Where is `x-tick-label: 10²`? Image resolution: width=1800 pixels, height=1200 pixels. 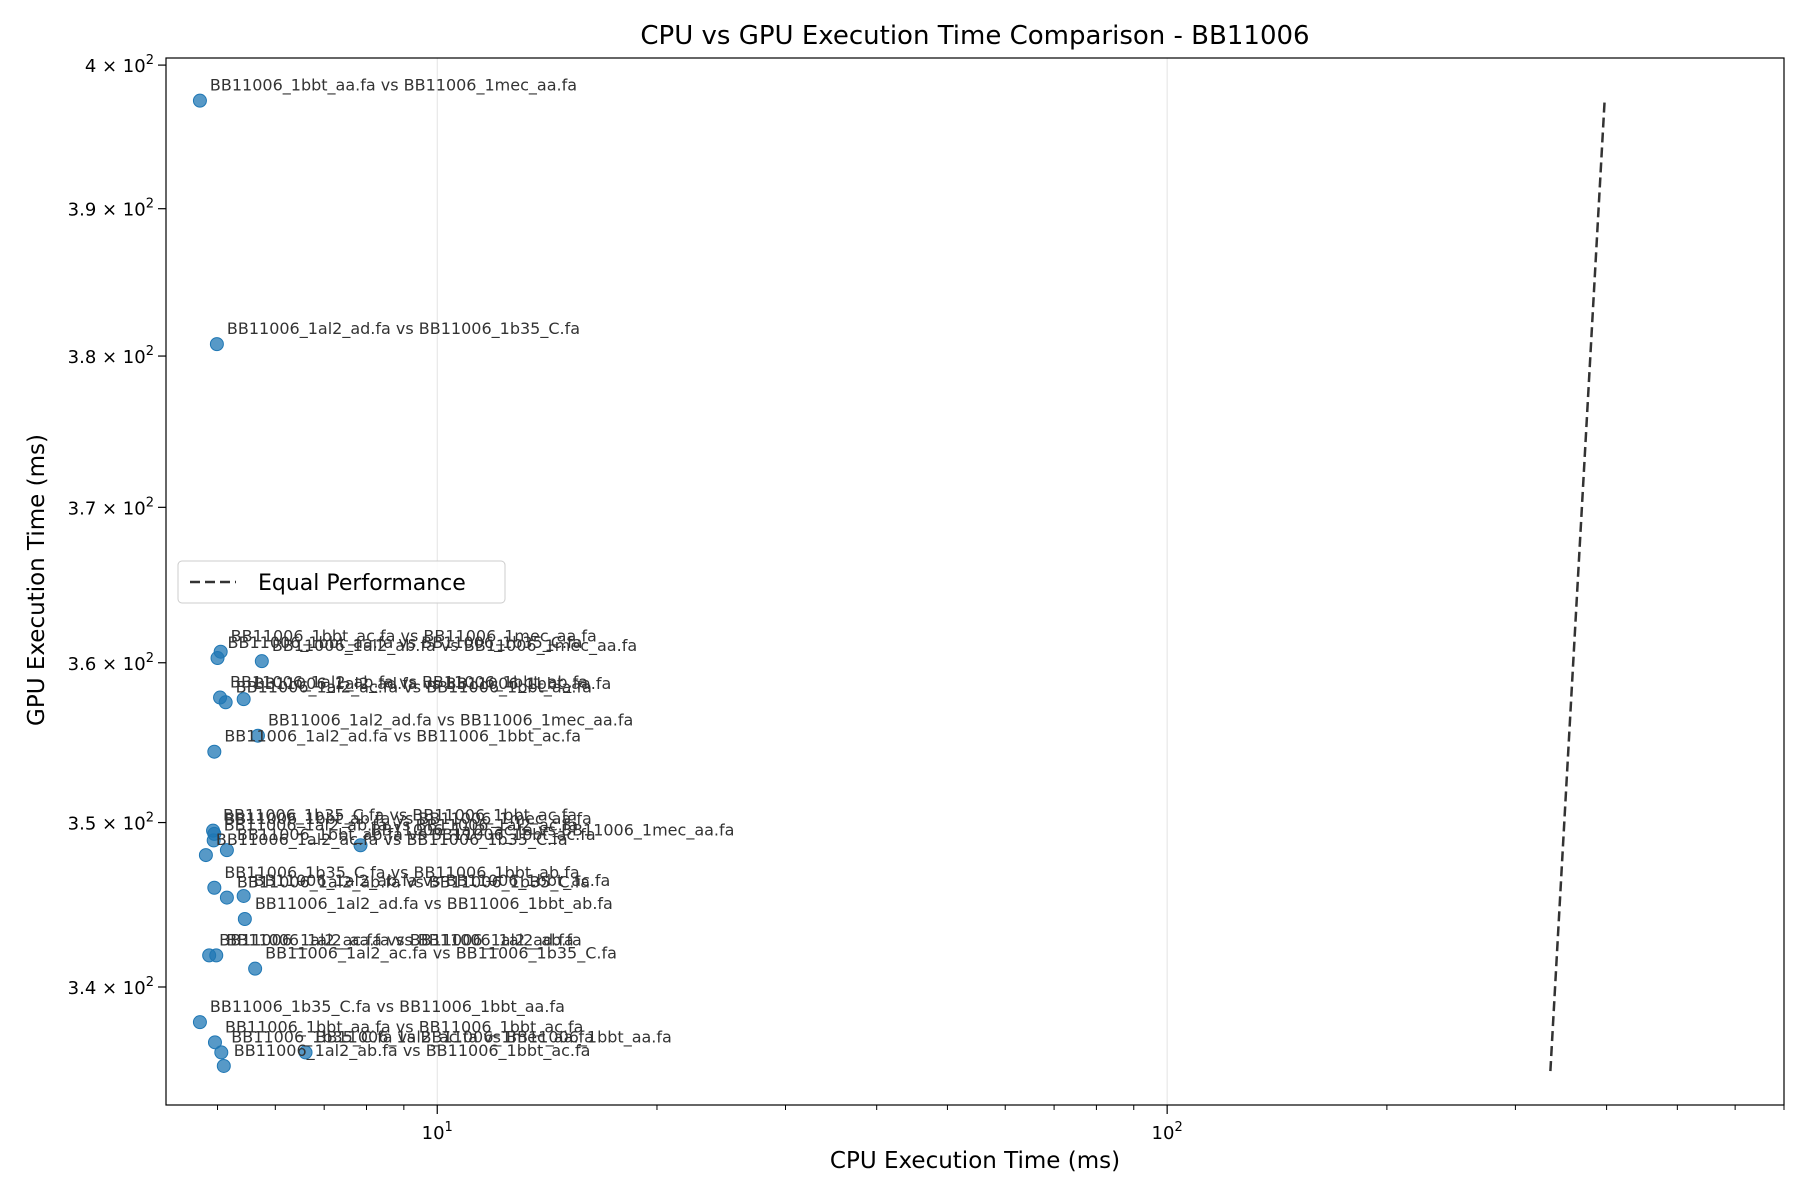 x-tick-label: 10² is located at coordinates (1167, 1132).